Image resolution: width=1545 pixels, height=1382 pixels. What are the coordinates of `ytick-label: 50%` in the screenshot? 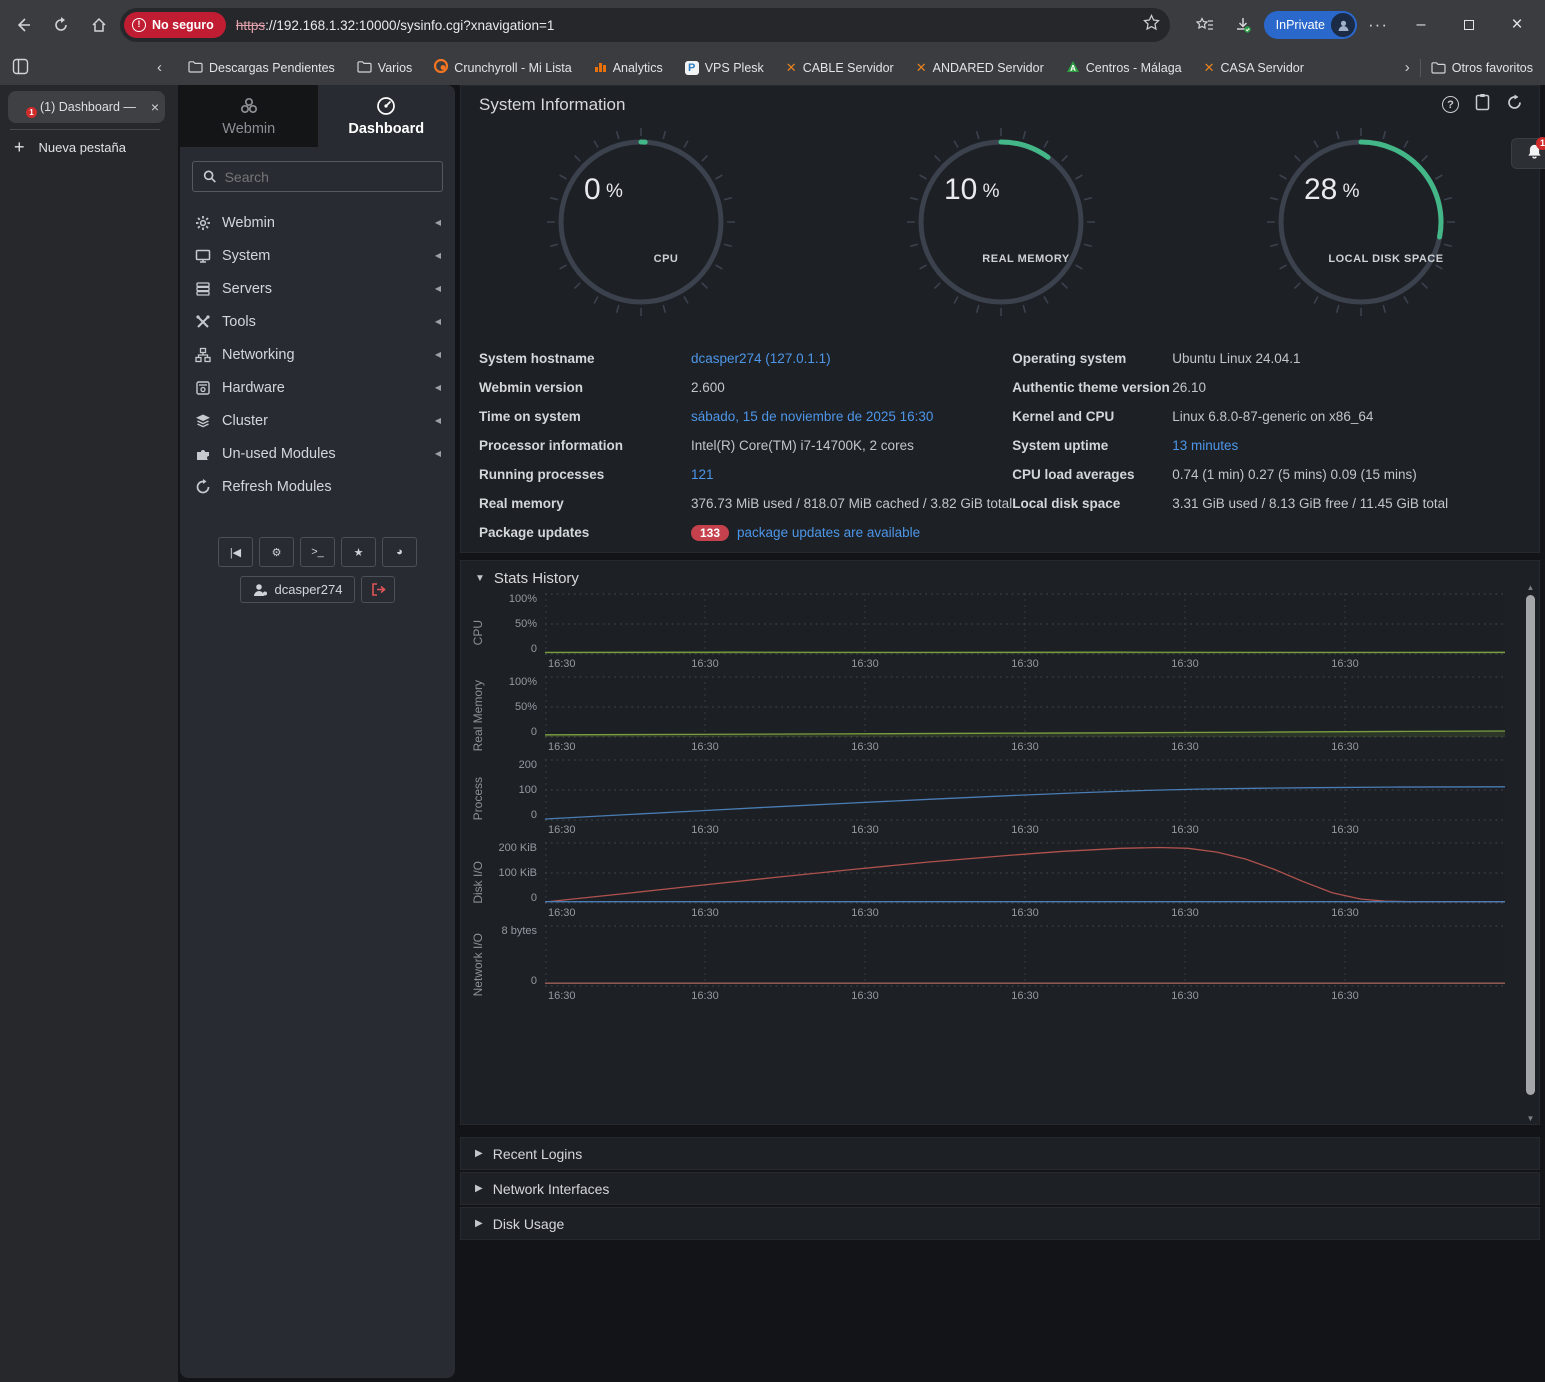 It's located at (525, 624).